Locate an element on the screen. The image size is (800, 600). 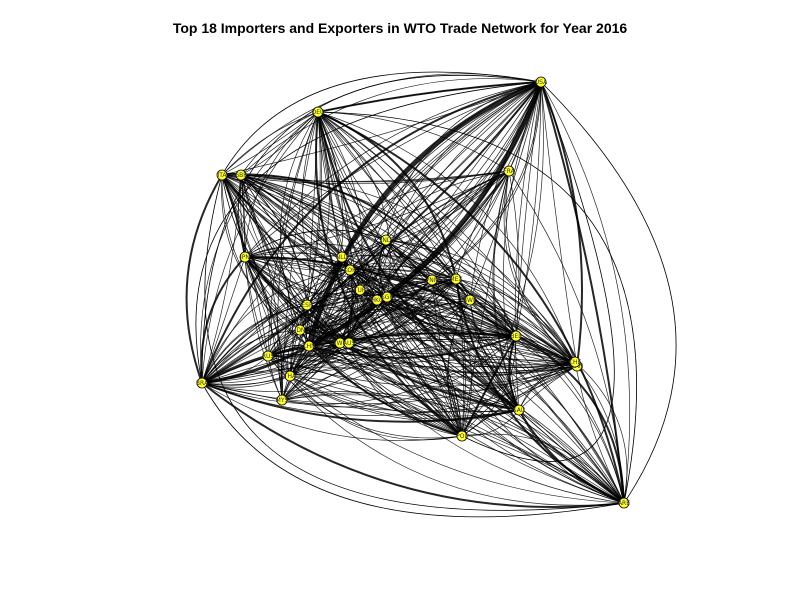
trade-edge-vnm-usa is located at coordinates (486, 181).